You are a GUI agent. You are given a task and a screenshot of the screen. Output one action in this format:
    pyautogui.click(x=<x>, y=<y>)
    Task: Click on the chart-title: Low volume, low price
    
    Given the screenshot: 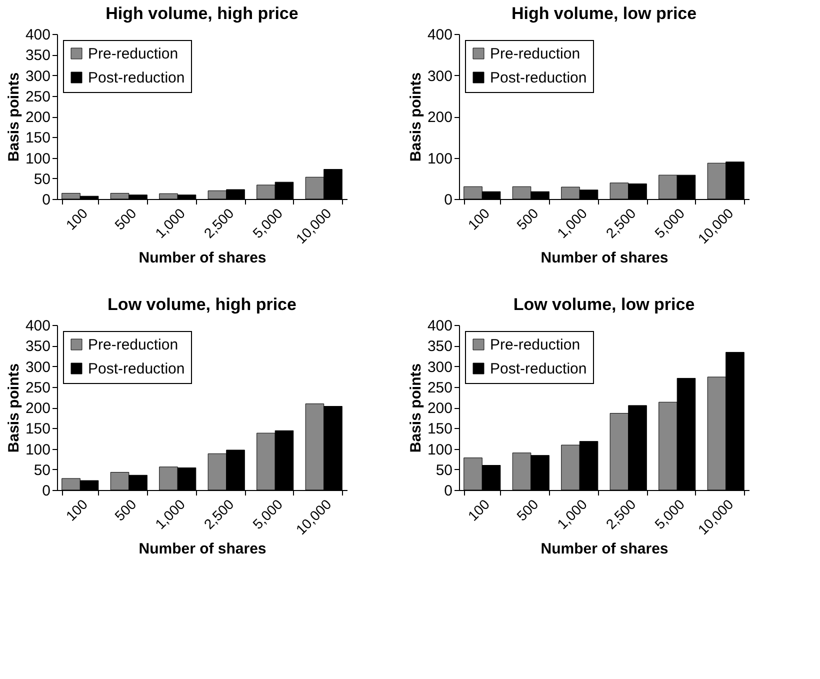 What is the action you would take?
    pyautogui.click(x=604, y=304)
    